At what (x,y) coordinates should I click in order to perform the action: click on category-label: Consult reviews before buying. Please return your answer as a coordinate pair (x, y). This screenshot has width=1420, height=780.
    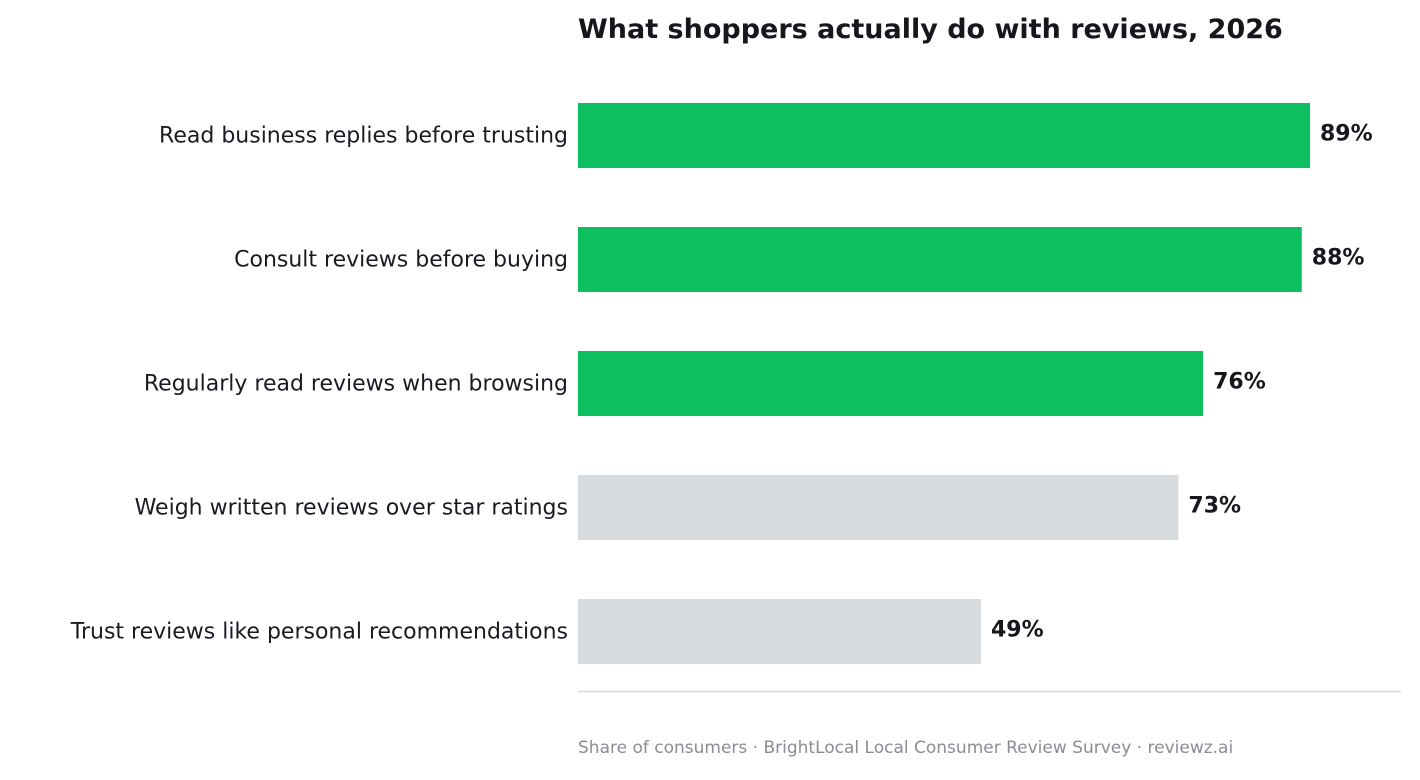
    Looking at the image, I should click on (401, 260).